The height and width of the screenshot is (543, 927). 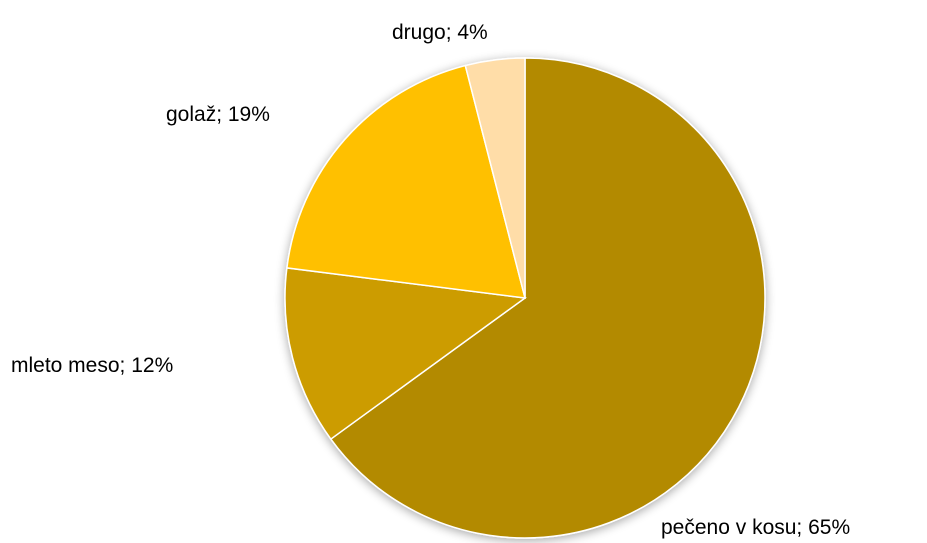 I want to click on pie-slice-drugo, so click(x=495, y=178).